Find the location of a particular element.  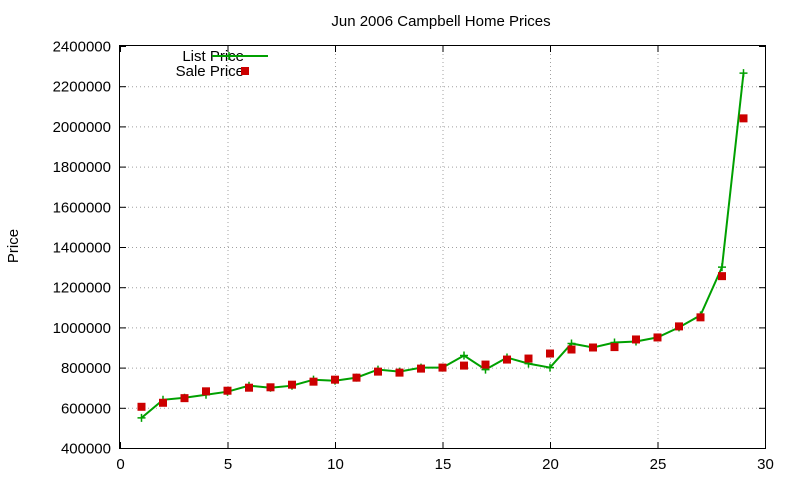

x-tick-label: 15 is located at coordinates (443, 464).